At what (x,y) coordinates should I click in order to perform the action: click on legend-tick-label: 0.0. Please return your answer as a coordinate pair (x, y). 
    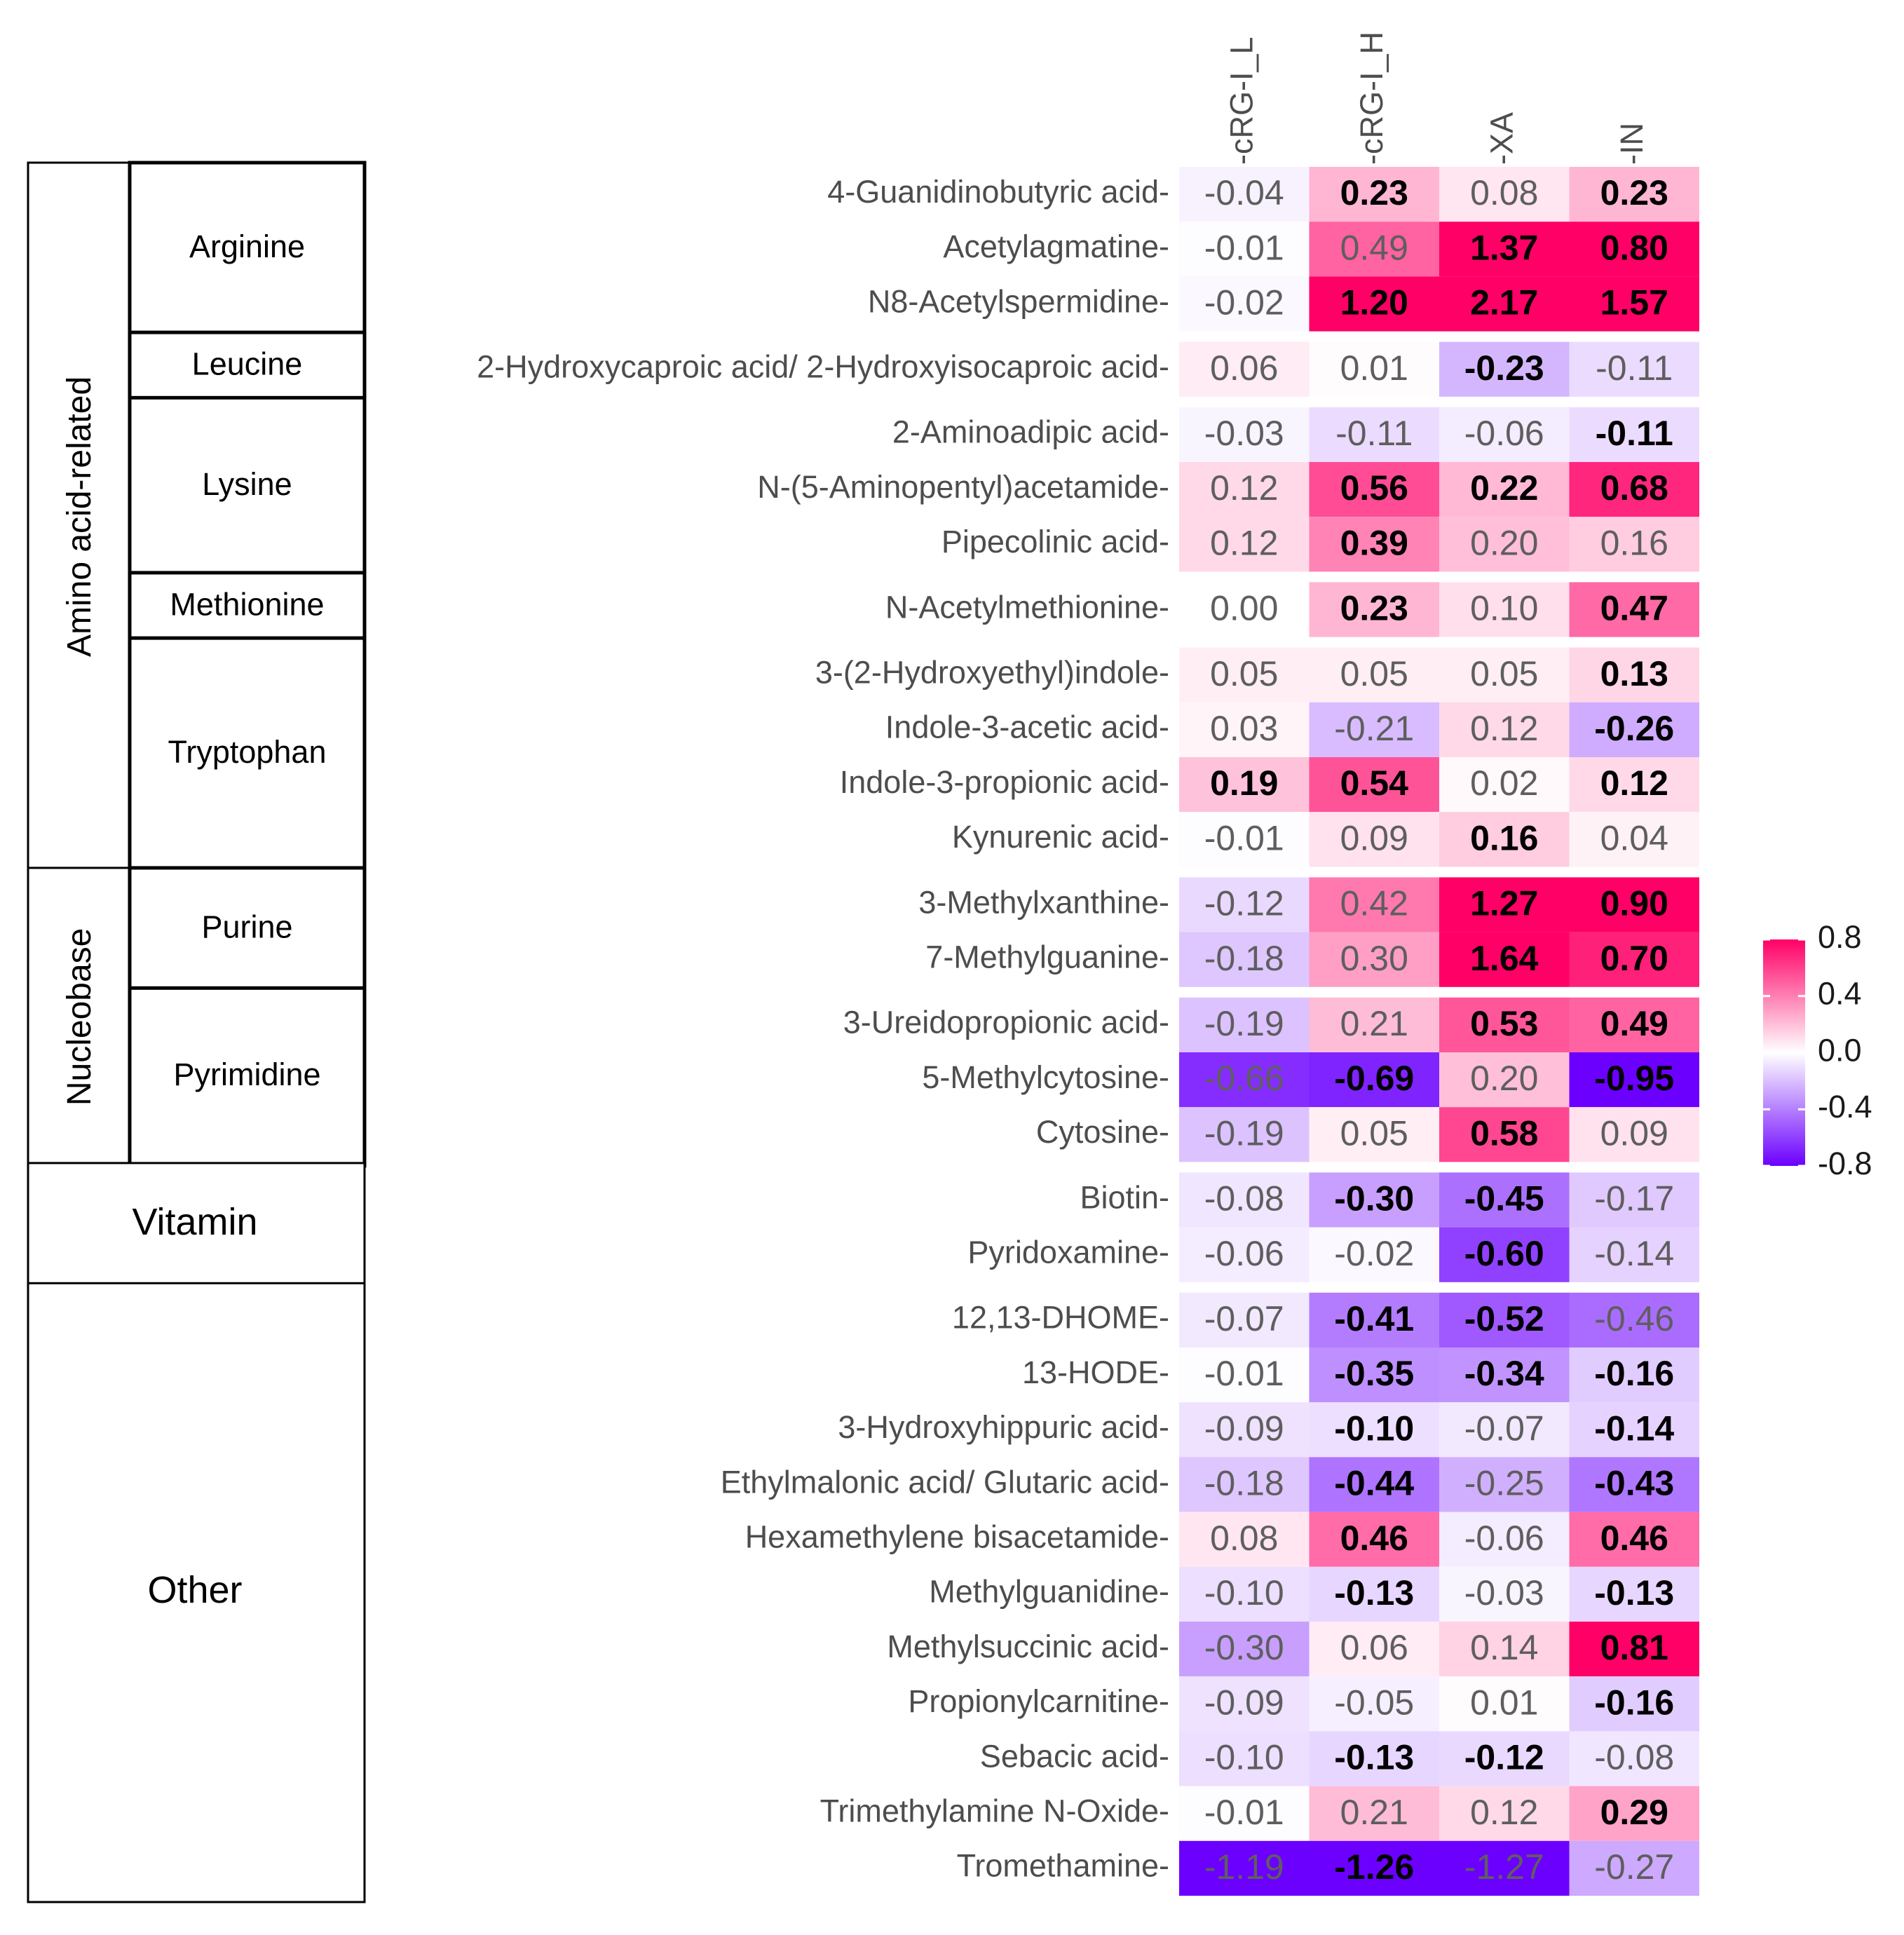
    Looking at the image, I should click on (1840, 1050).